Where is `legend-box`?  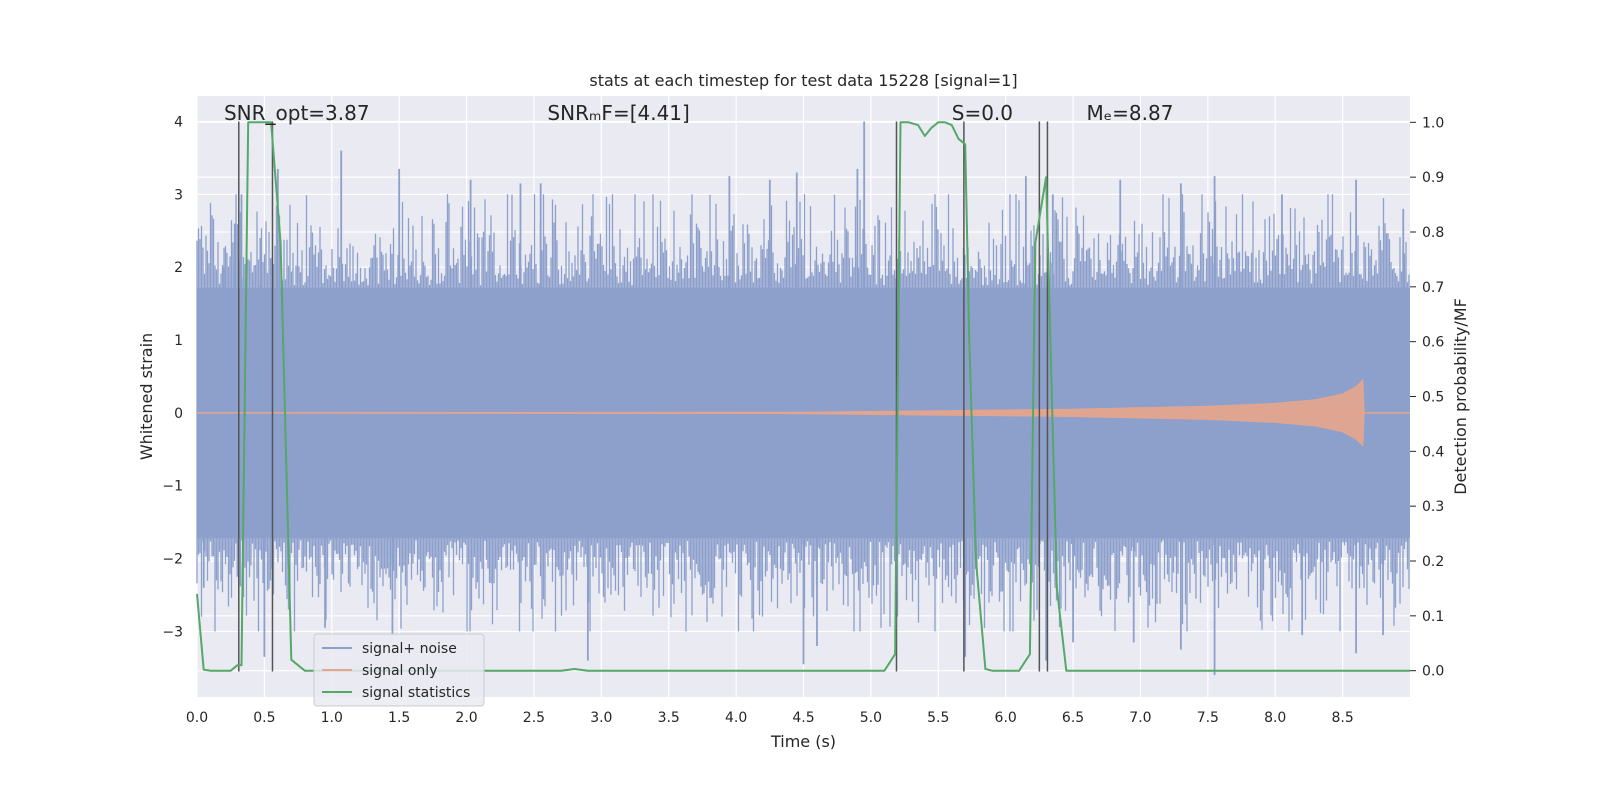
legend-box is located at coordinates (399, 670).